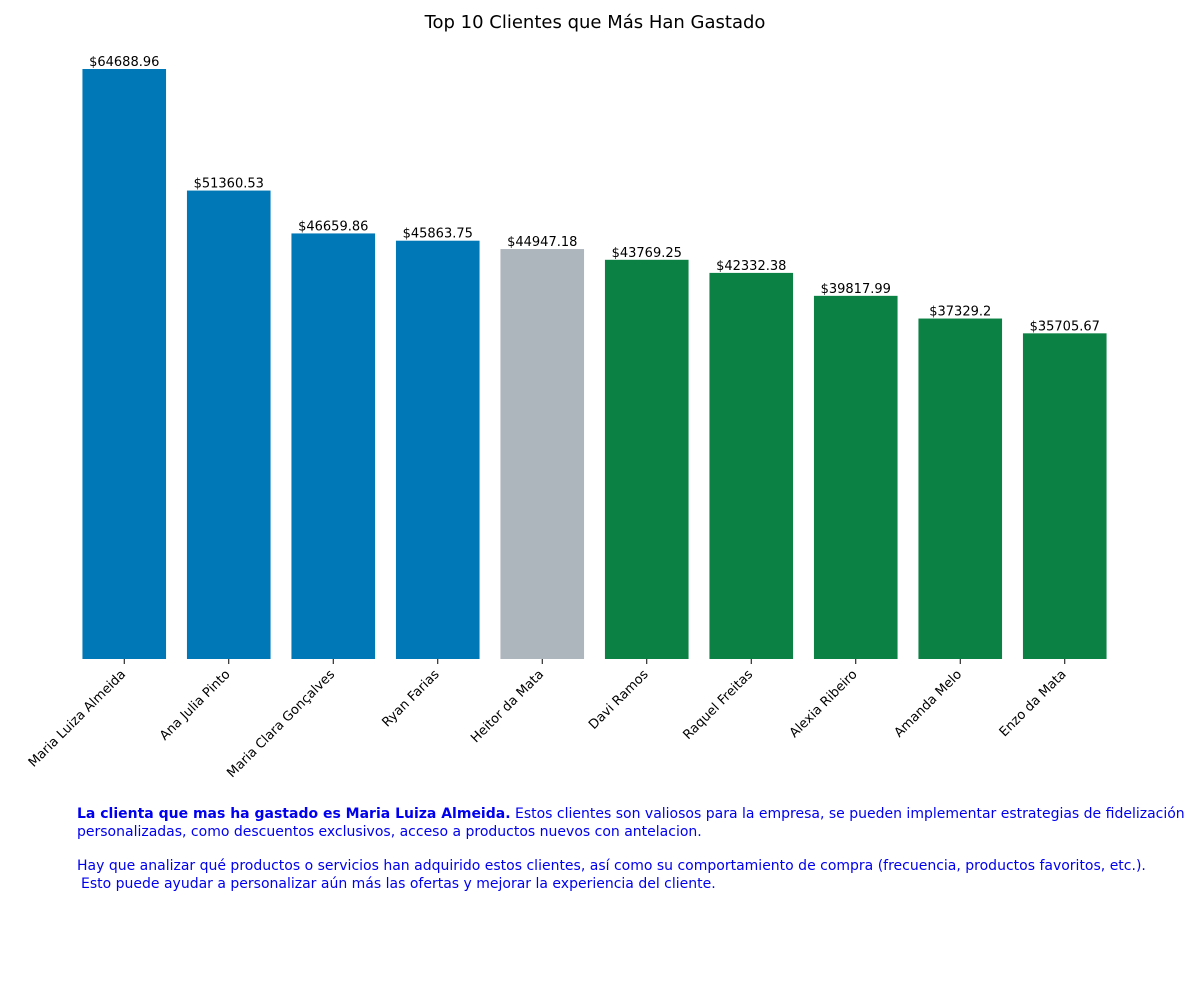 The height and width of the screenshot is (1000, 1200). What do you see at coordinates (195, 705) in the screenshot?
I see `x-tick-label-2: Ana Julia Pinto` at bounding box center [195, 705].